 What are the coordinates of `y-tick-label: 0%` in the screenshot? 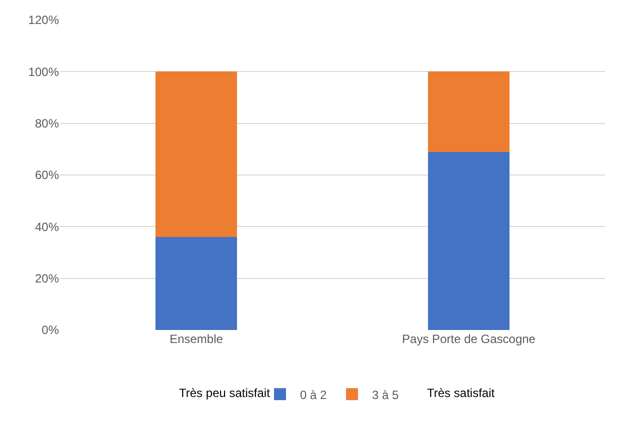 It's located at (51, 330).